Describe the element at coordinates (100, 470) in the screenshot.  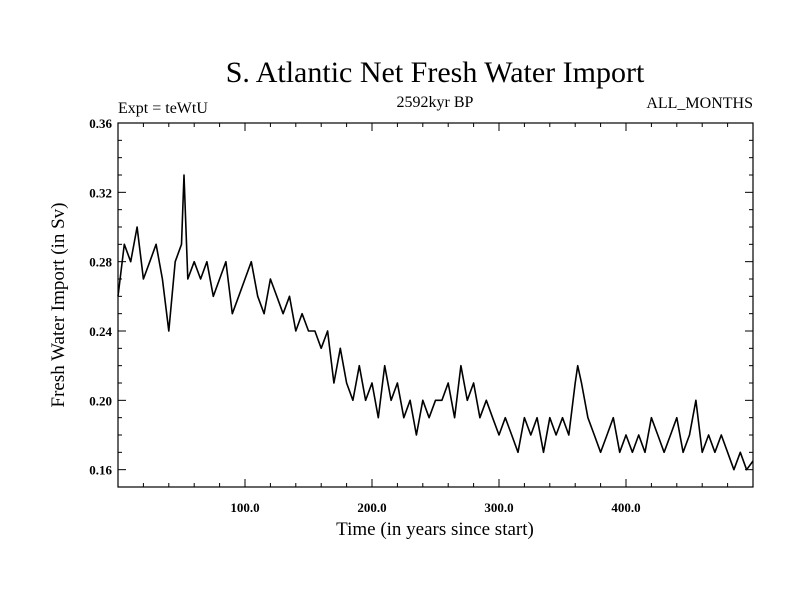
I see `y-tick-label: 0.16` at that location.